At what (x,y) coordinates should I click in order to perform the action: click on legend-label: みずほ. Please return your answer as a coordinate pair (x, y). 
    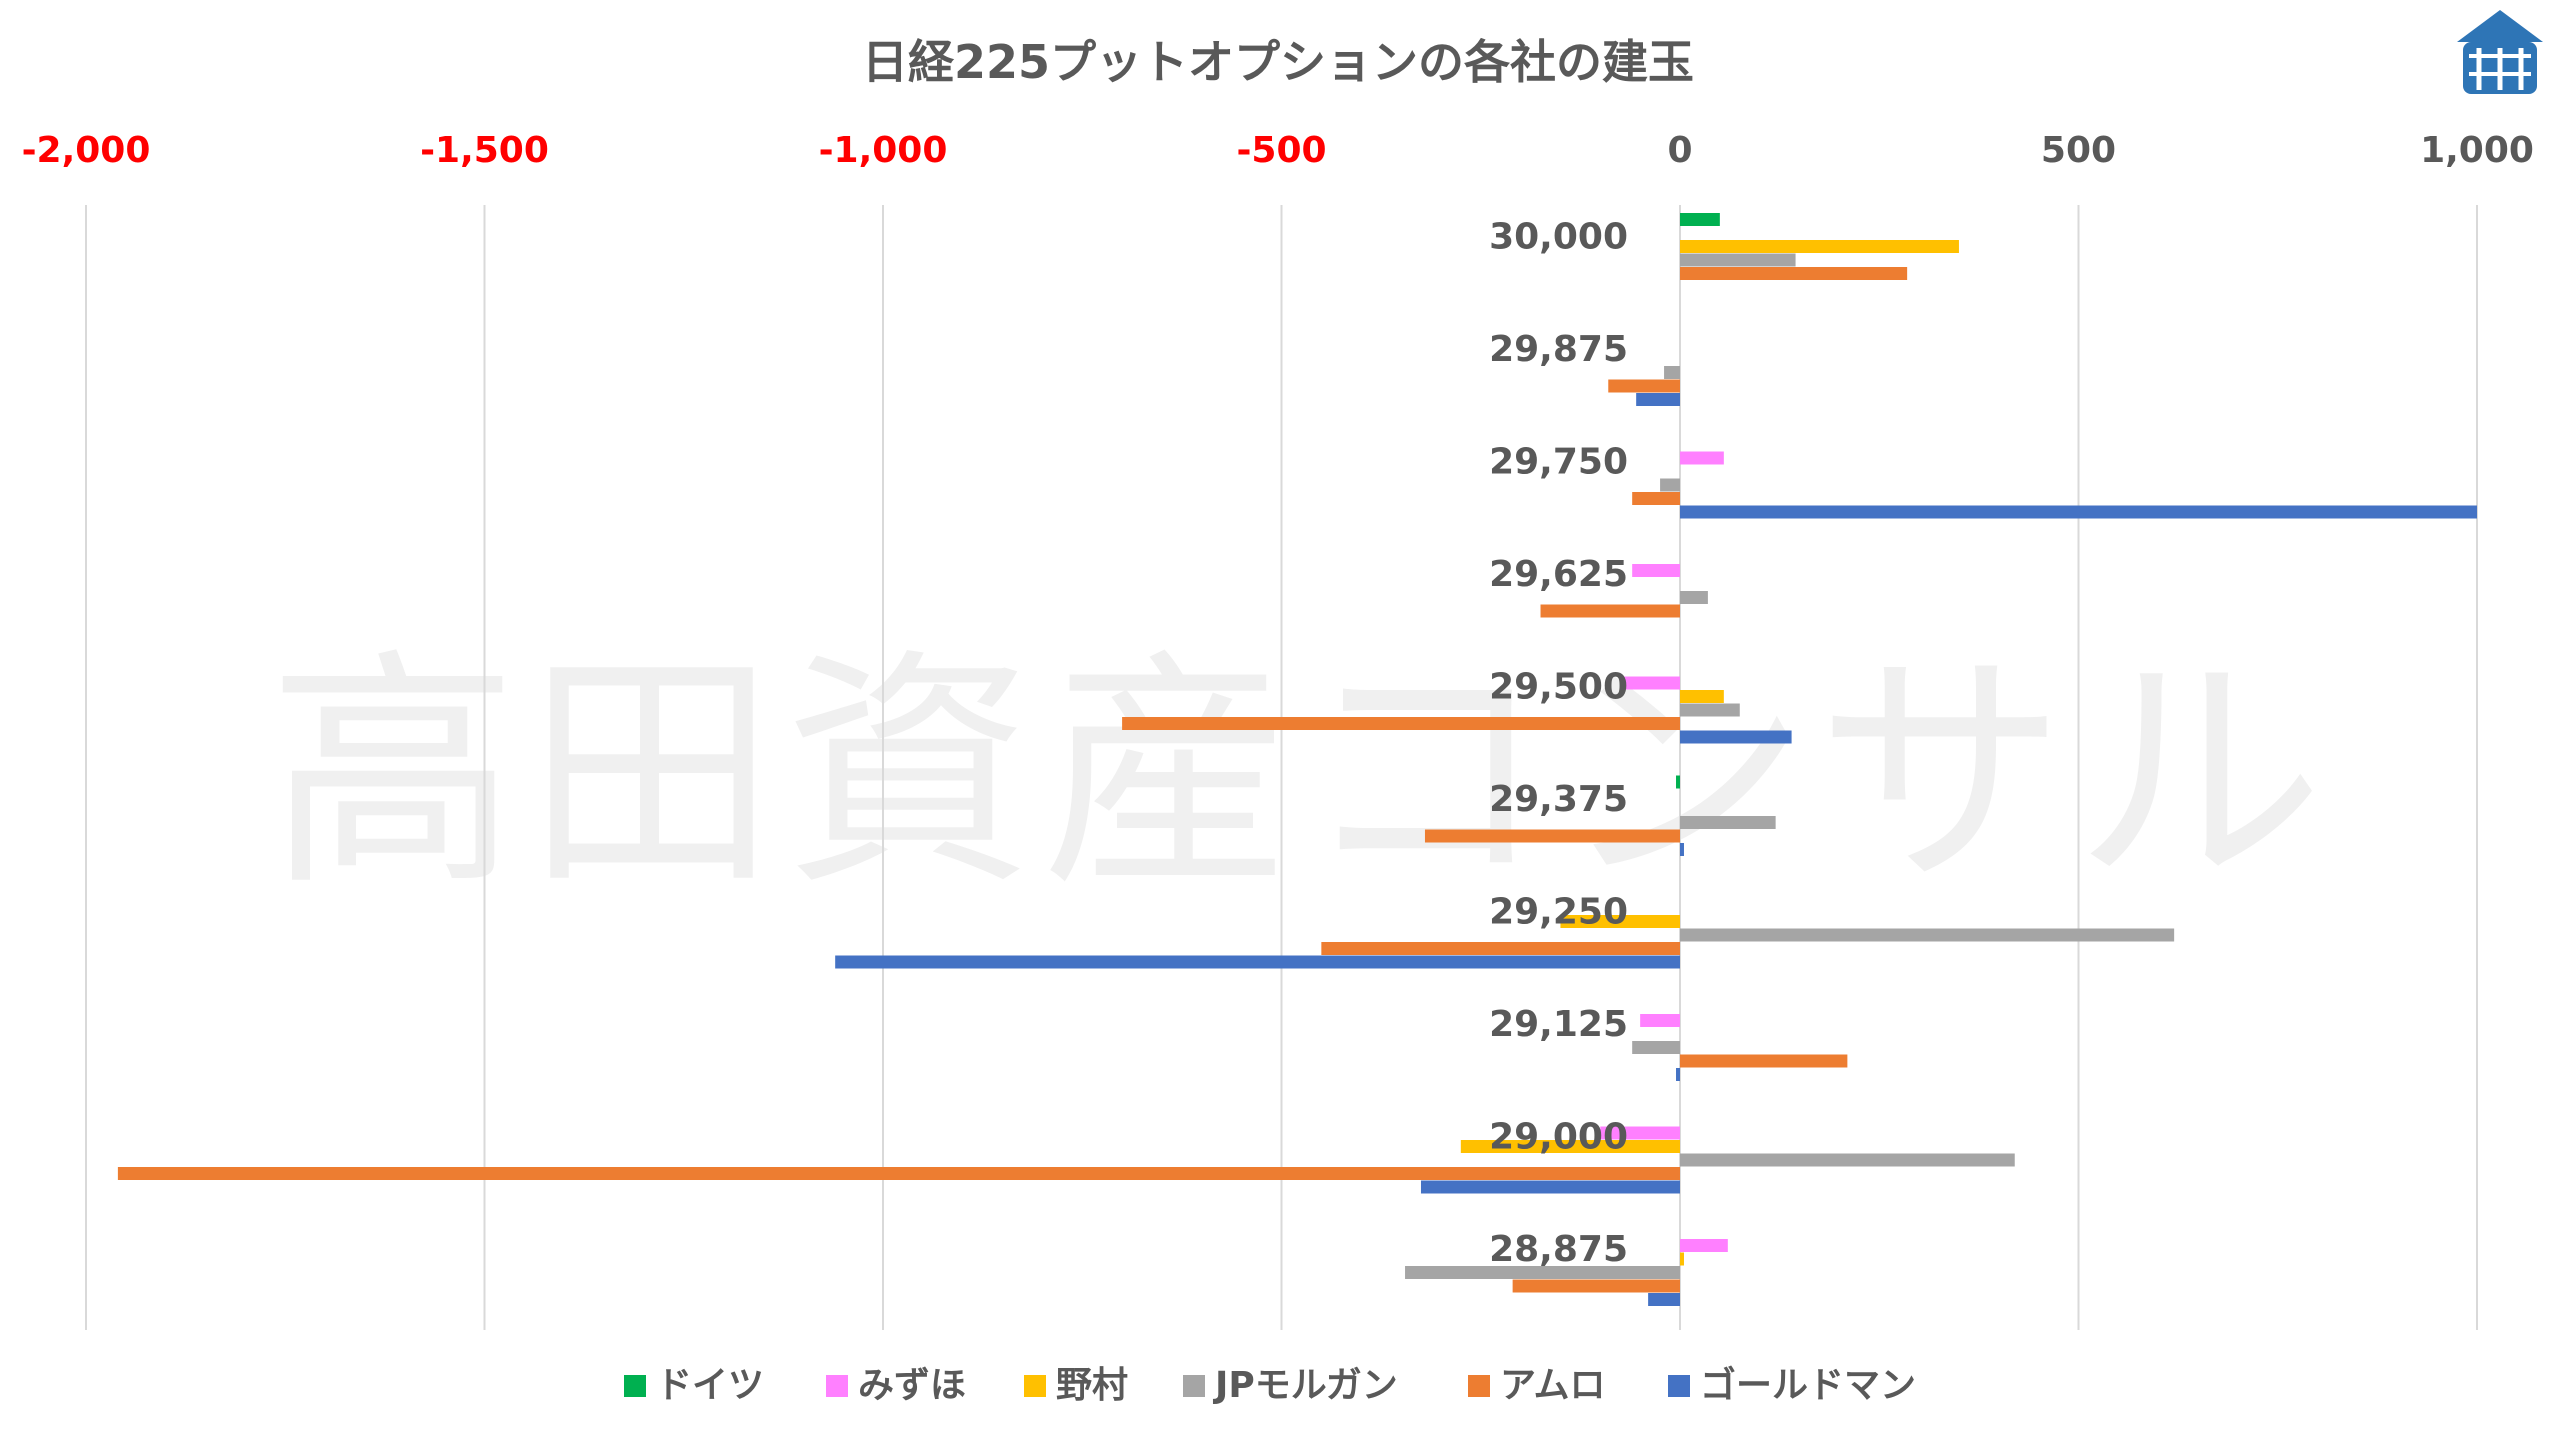
    Looking at the image, I should click on (912, 1385).